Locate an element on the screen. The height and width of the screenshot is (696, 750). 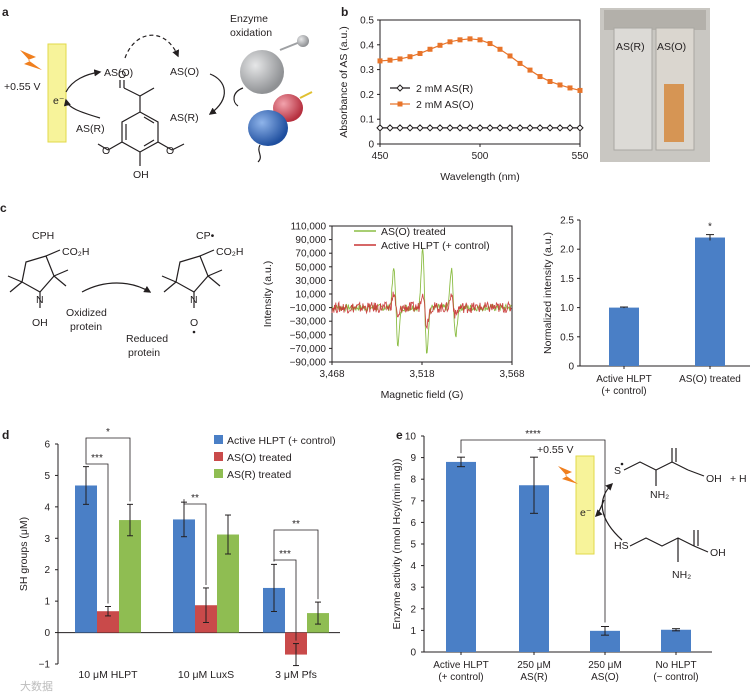
panel-e-scheme: +0.55 V e⁻ S OH NH₂ + H HS OH NH₂ is located at coordinates (642, 512).